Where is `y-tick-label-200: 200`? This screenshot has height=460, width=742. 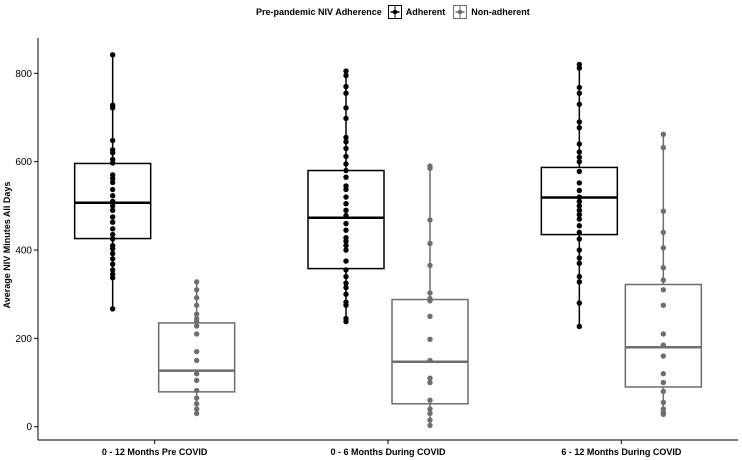 y-tick-label-200: 200 is located at coordinates (23, 339).